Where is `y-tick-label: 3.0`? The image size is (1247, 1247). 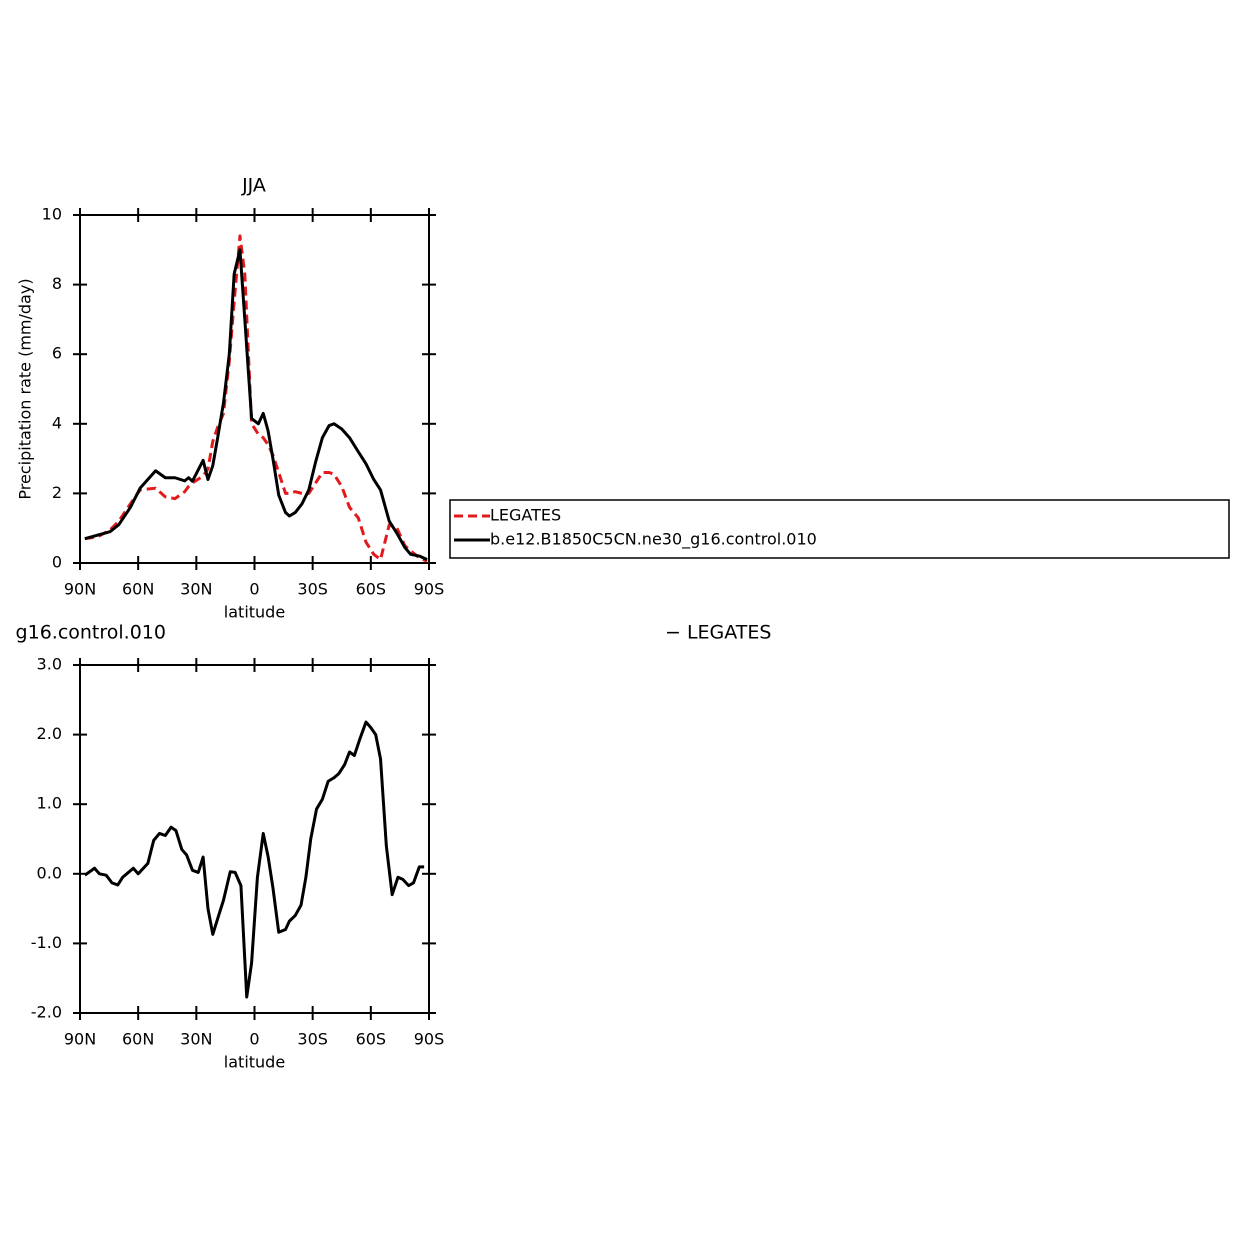 y-tick-label: 3.0 is located at coordinates (49, 664).